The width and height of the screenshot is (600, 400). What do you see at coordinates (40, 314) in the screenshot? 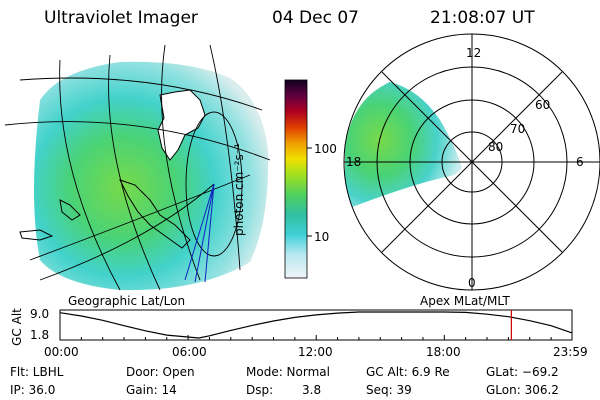
I see `alt-ytick-top: 9.0` at bounding box center [40, 314].